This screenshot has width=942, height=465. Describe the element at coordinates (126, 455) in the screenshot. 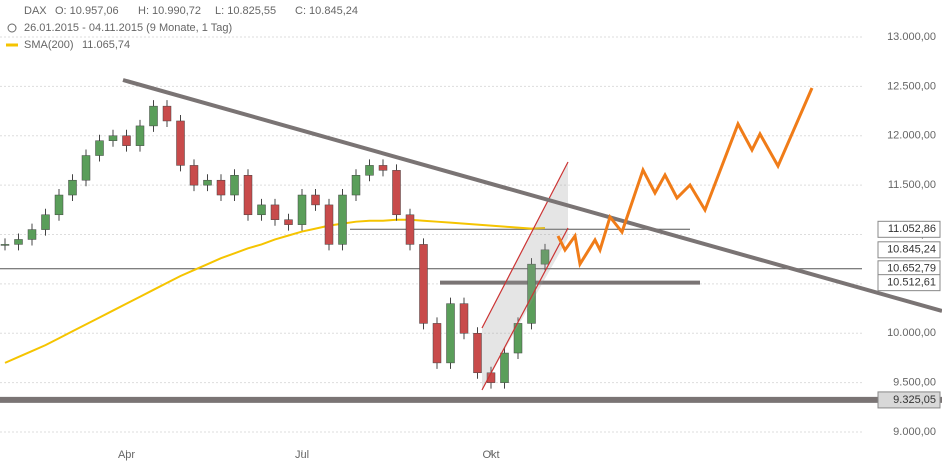

I see `x-tick-label: Apr` at that location.